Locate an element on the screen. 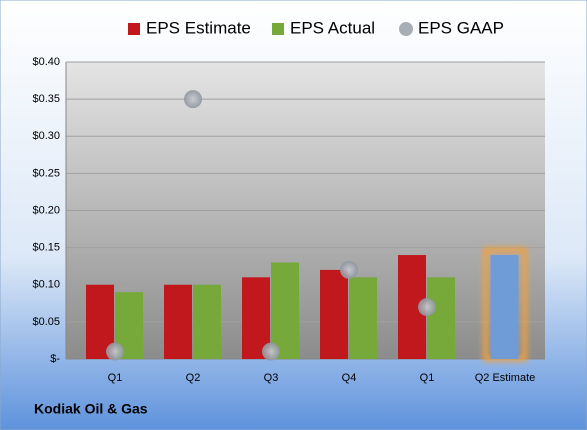  legend-label: EPS GAAP is located at coordinates (461, 27).